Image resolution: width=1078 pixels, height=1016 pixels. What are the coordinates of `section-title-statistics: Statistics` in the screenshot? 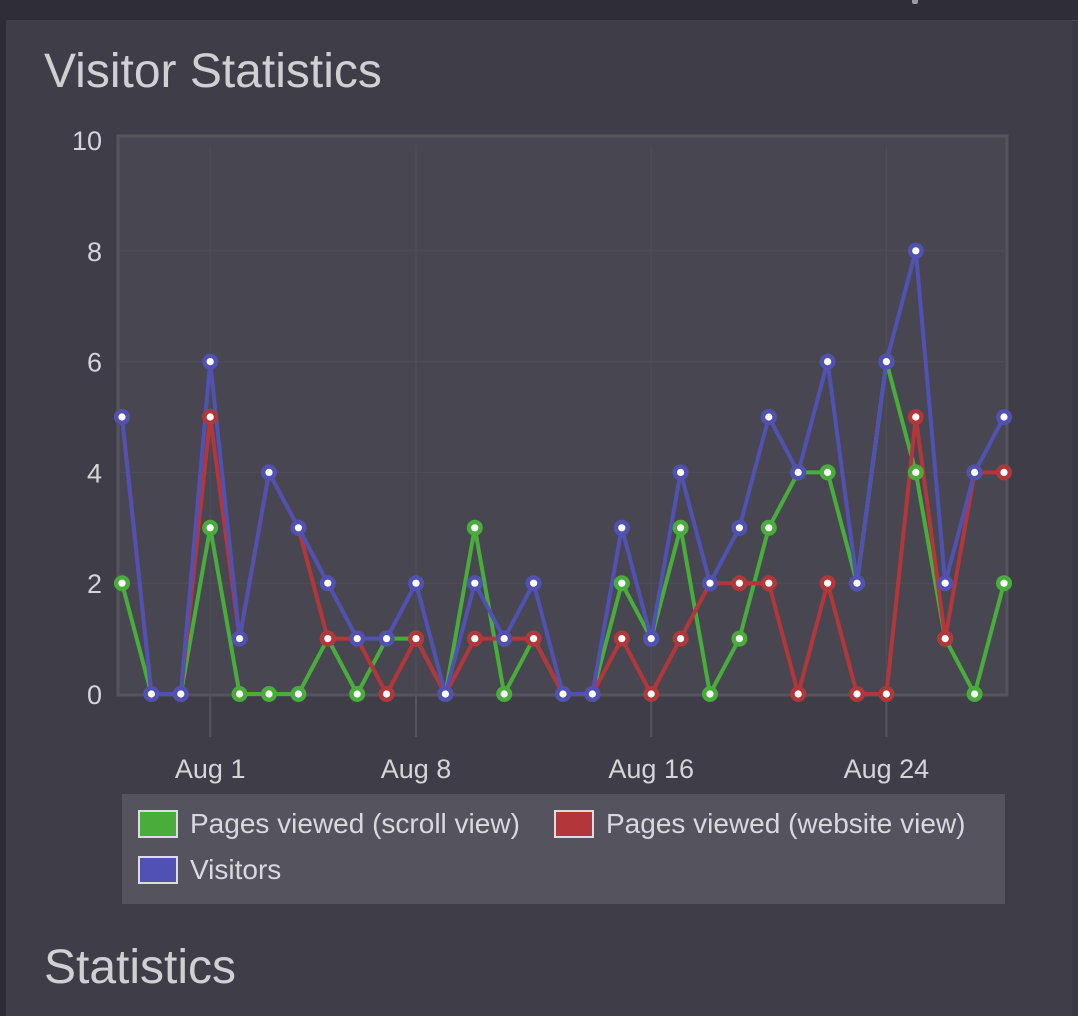 It's located at (140, 967).